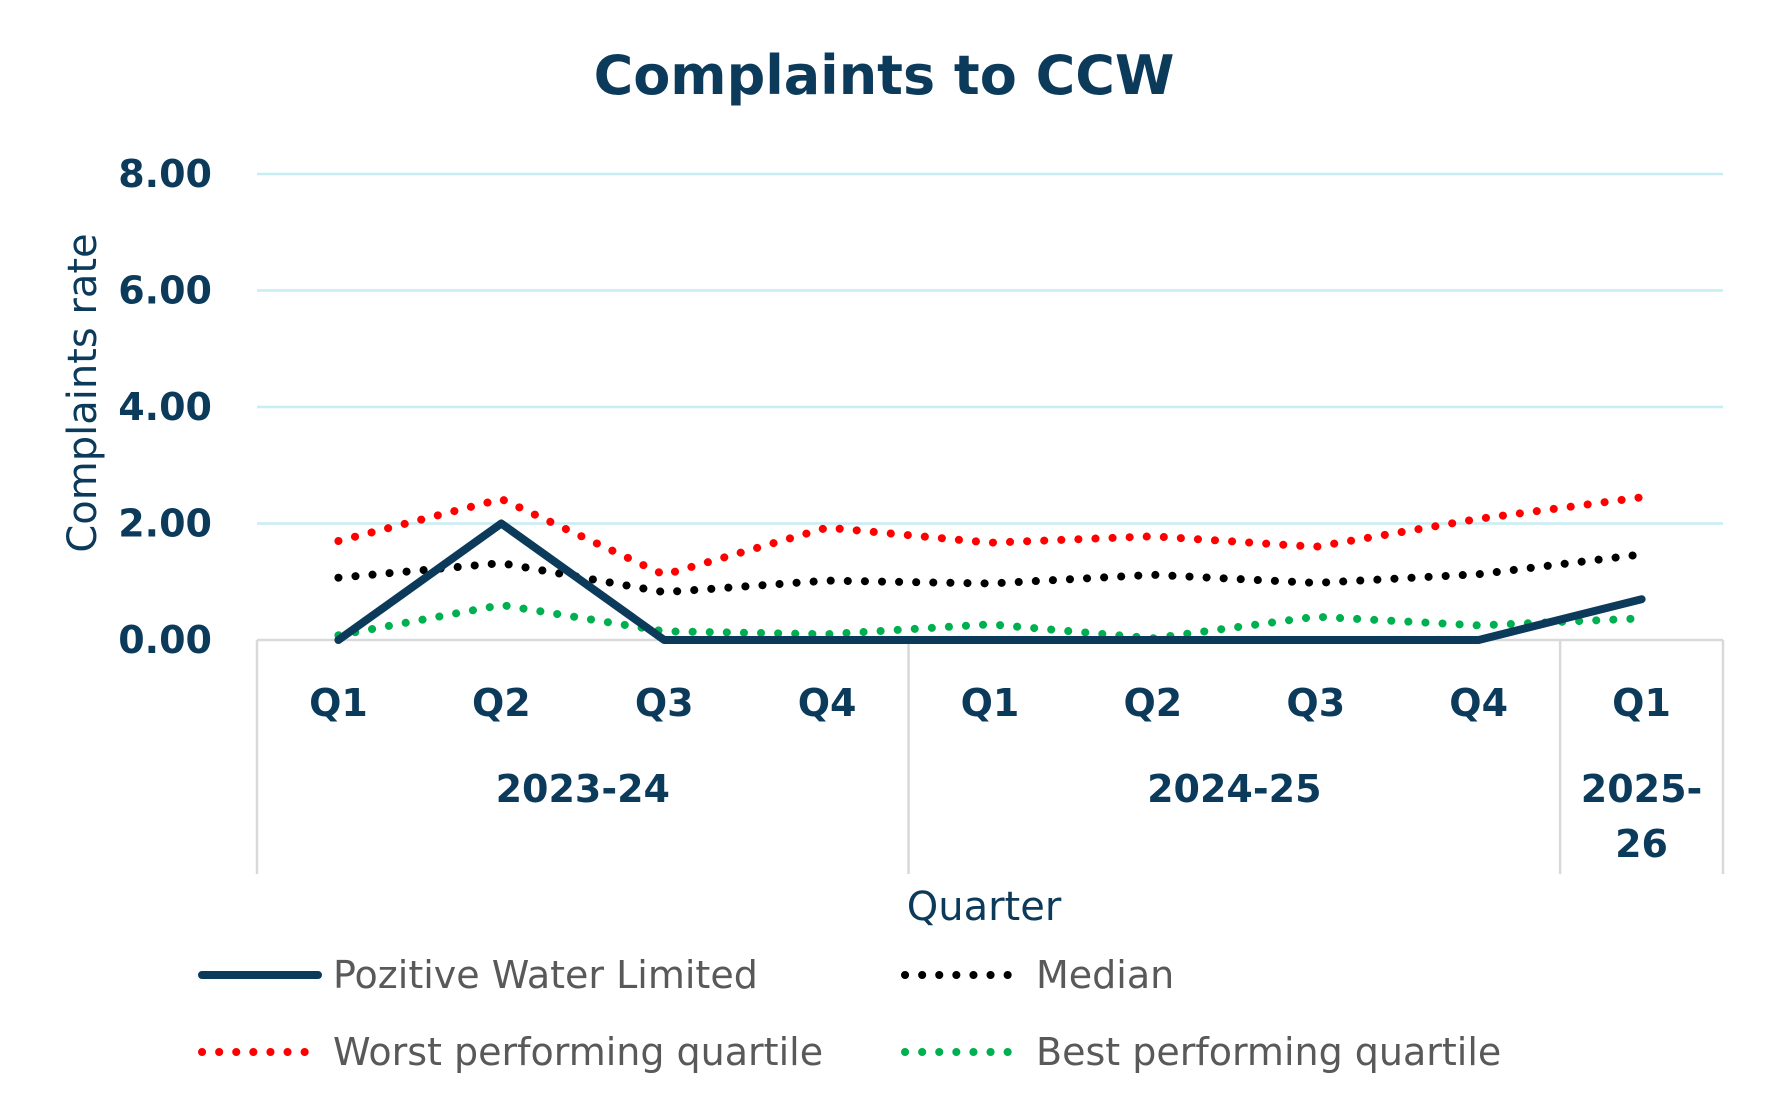 The width and height of the screenshot is (1768, 1108). I want to click on y-axis-label: Complaints rate, so click(83, 392).